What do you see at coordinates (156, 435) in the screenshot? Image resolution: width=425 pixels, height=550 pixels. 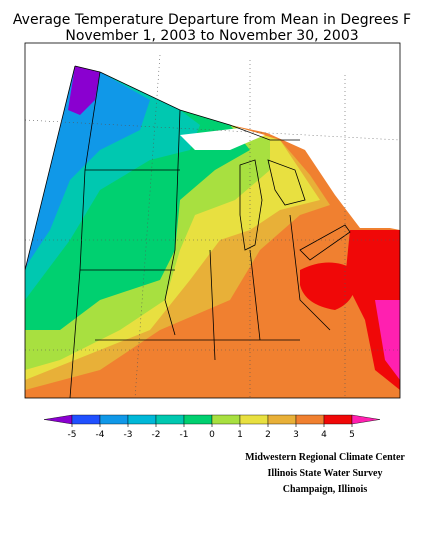 I see `colorbar-tick-label: -2` at bounding box center [156, 435].